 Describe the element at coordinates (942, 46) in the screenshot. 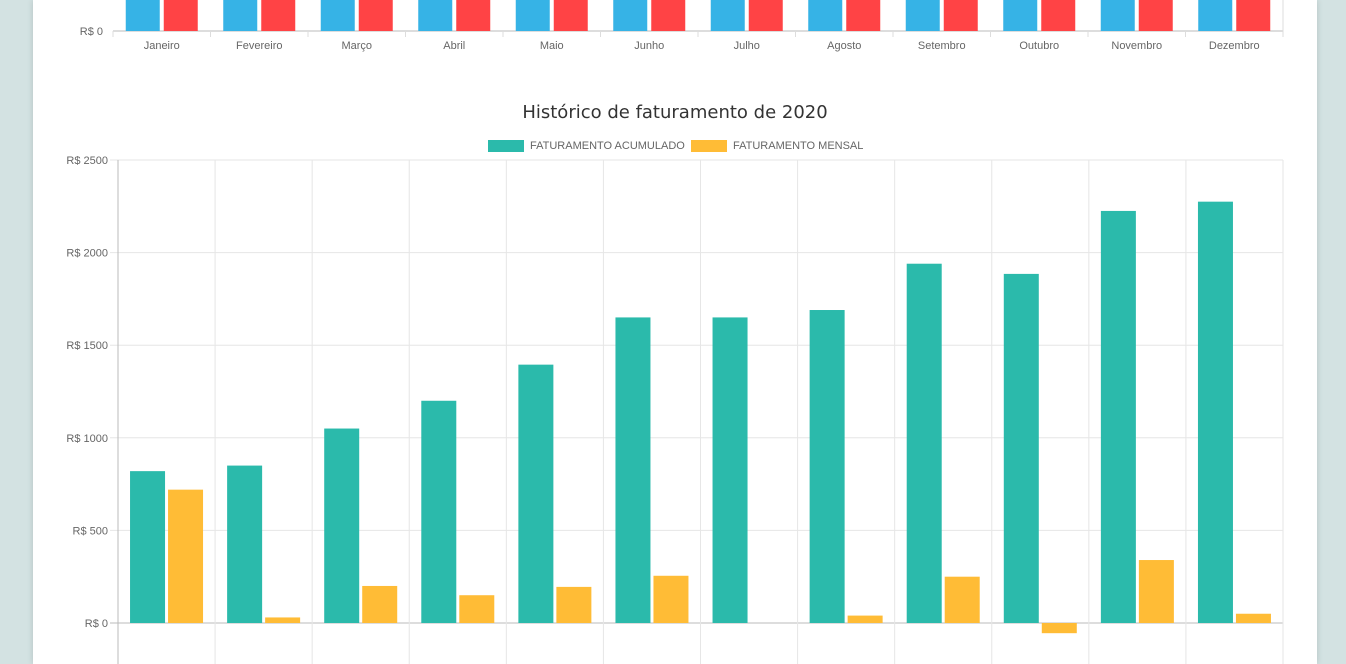

I see `top-x-tick-label: Setembro` at that location.